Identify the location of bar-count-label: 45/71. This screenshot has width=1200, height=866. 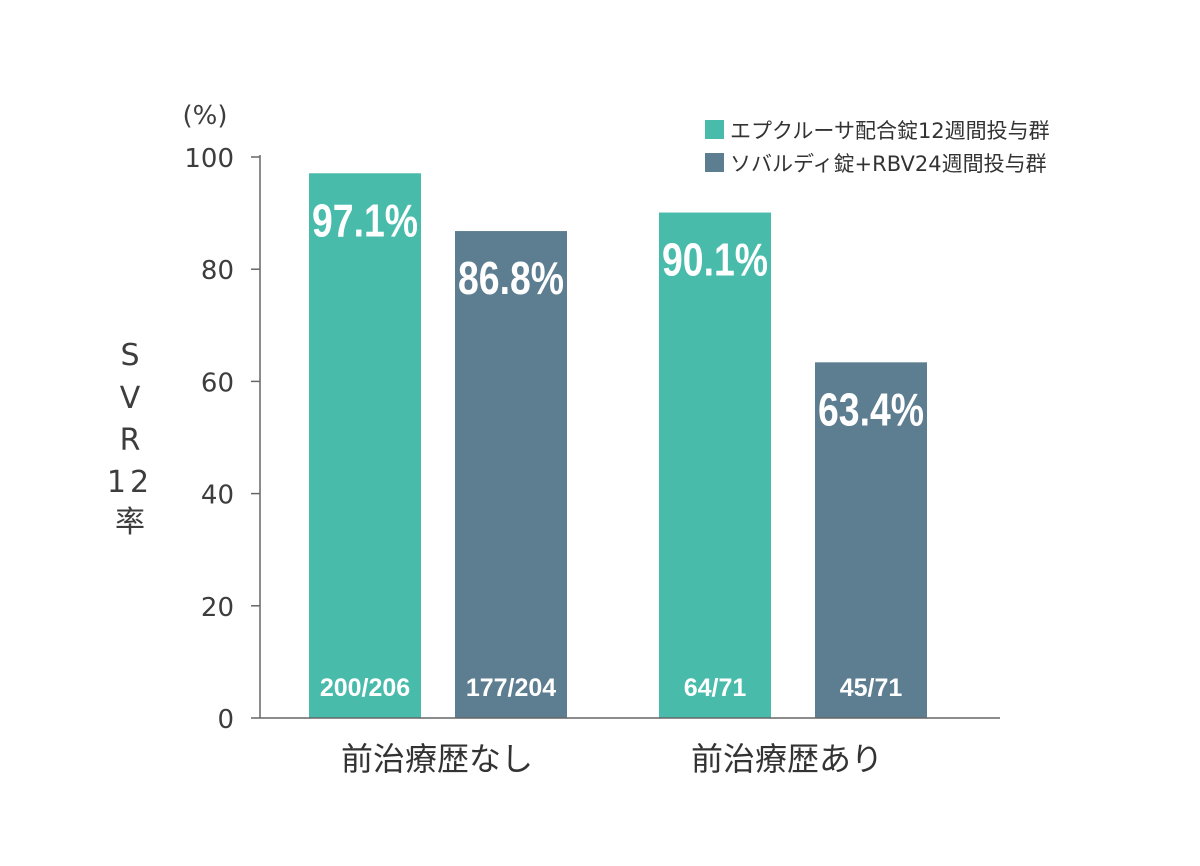
(871, 688).